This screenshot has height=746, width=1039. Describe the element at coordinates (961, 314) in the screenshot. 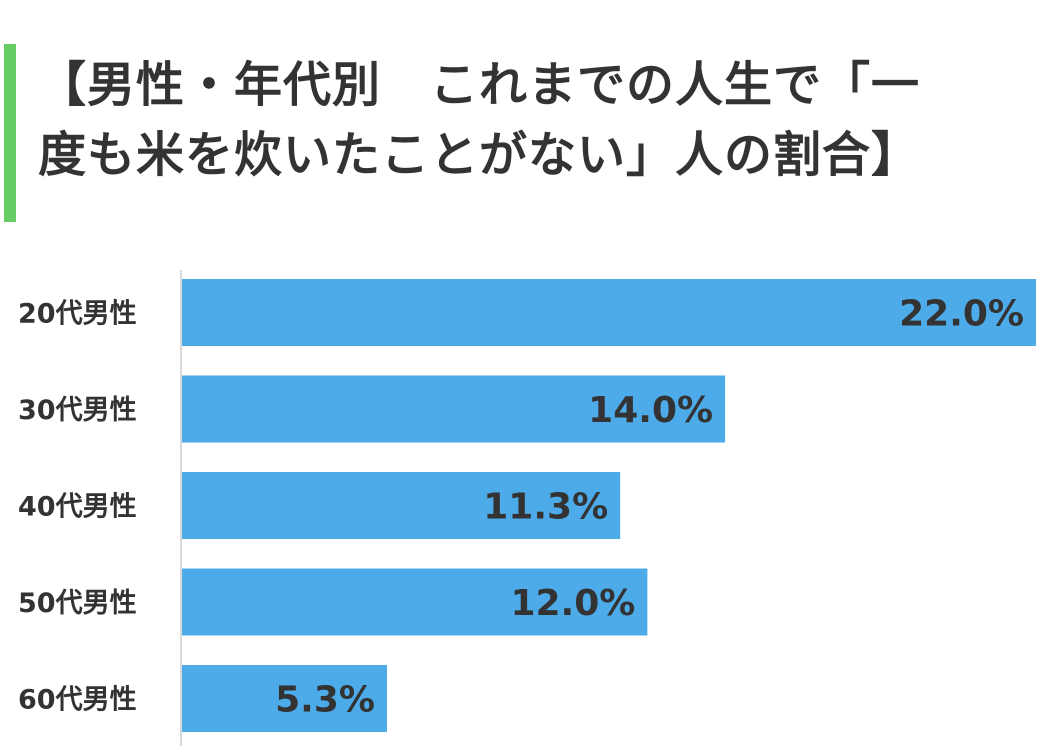

I see `value-label-1: 22.0%` at that location.